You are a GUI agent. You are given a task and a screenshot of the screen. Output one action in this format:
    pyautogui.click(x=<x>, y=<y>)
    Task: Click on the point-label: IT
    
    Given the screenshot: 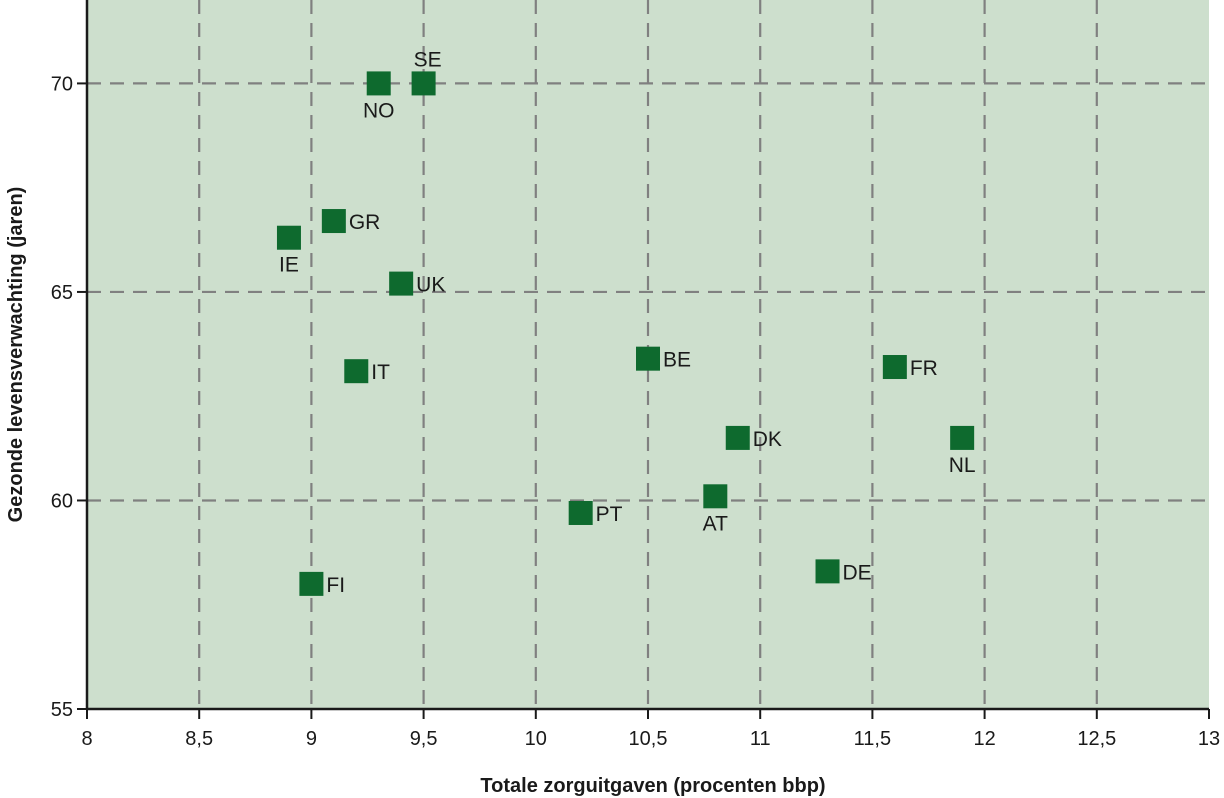 What is the action you would take?
    pyautogui.click(x=380, y=372)
    